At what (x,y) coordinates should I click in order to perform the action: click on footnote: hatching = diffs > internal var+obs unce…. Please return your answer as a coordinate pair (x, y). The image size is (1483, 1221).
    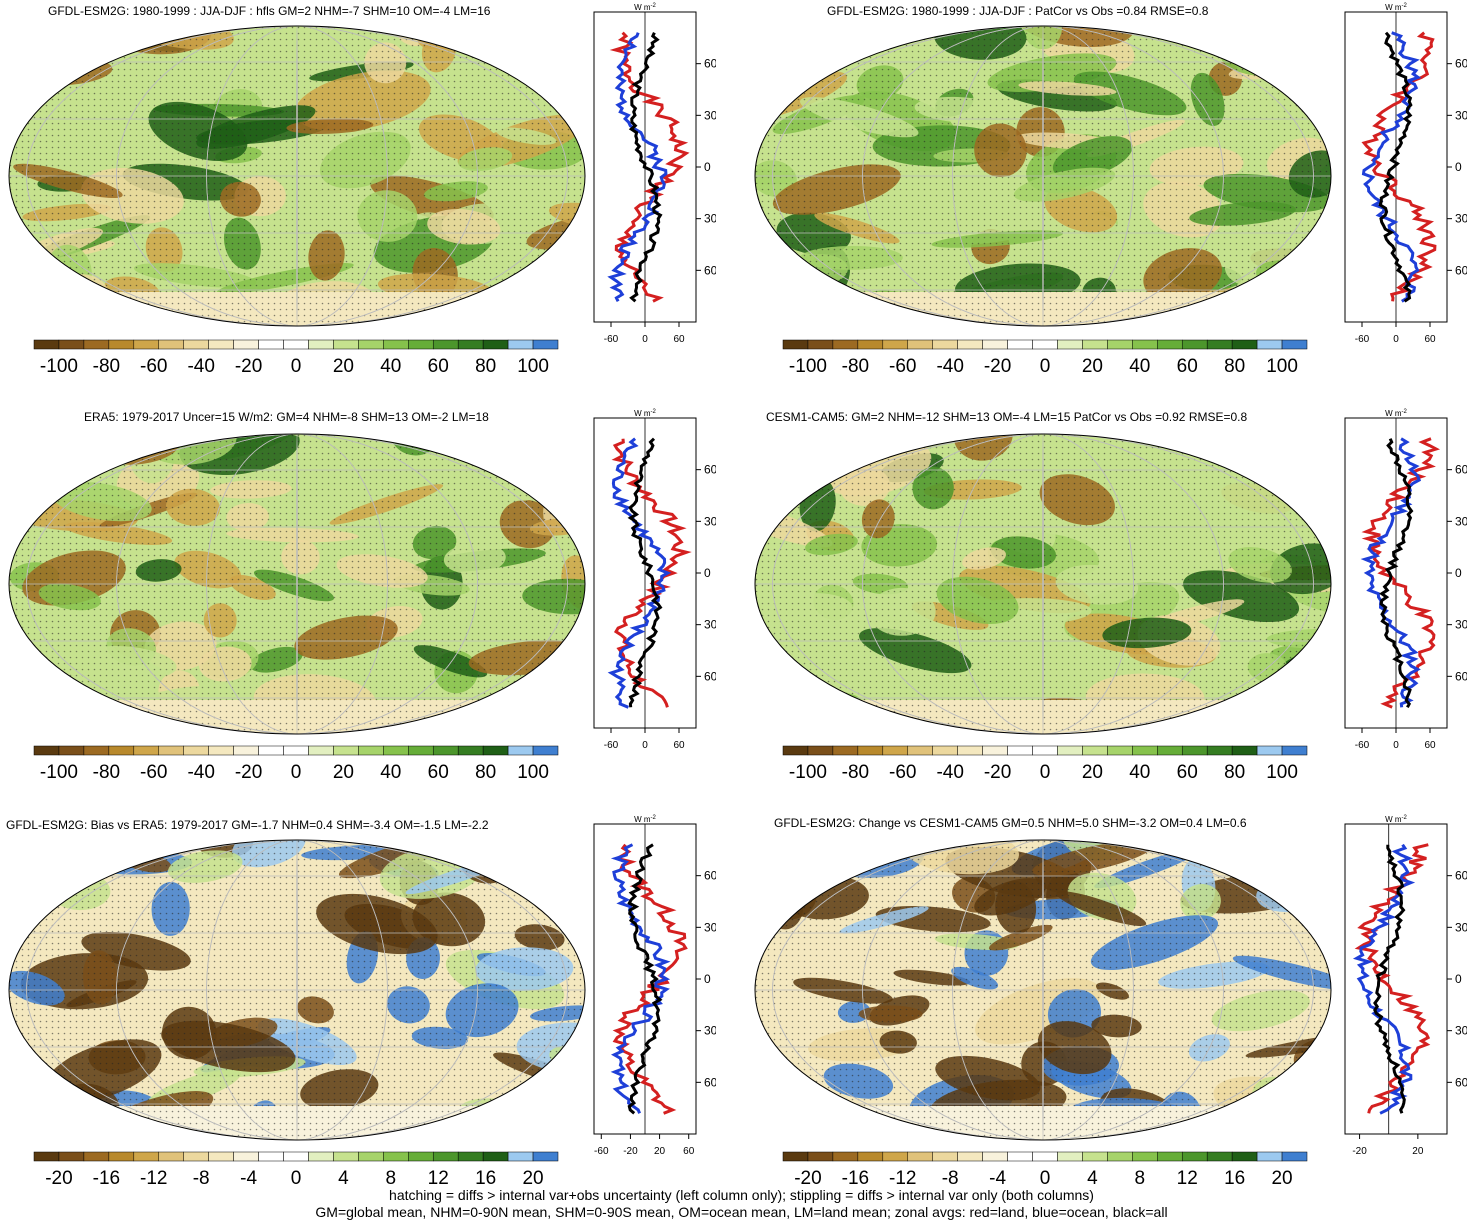
    Looking at the image, I should click on (741, 1204).